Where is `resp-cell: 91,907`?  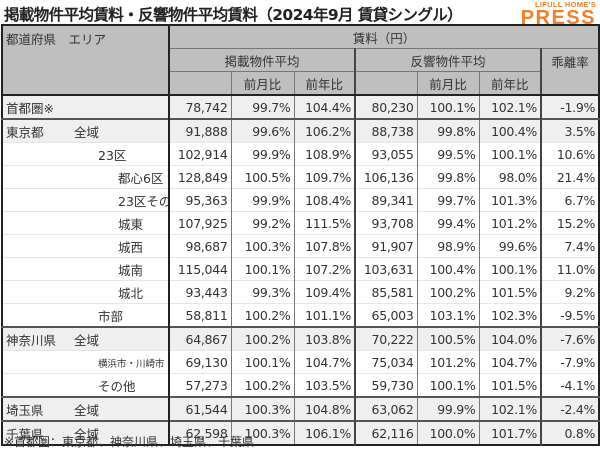 resp-cell: 91,907 is located at coordinates (386, 246).